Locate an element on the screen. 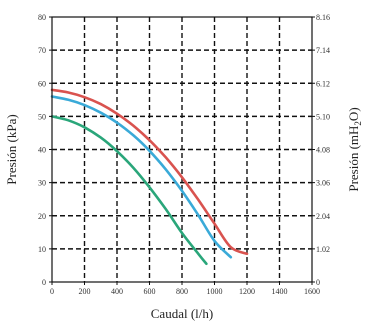 This screenshot has height=324, width=366. x-tick-label: 600 is located at coordinates (150, 291).